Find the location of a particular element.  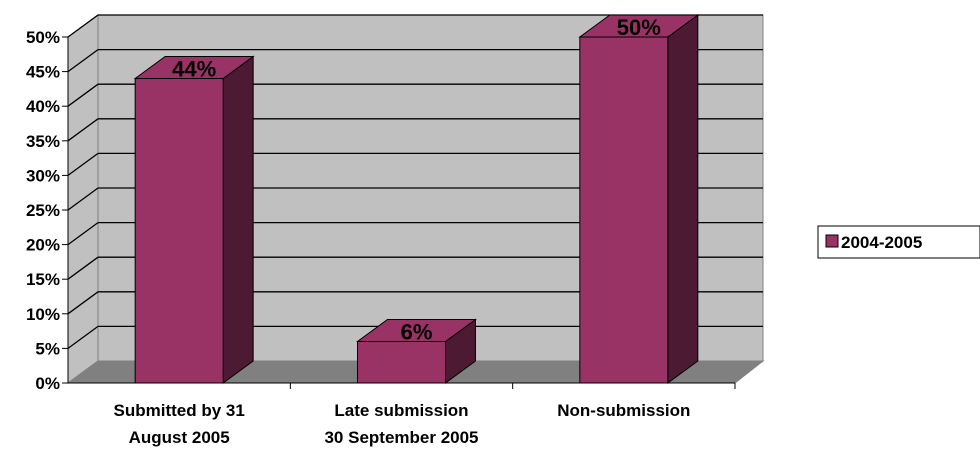

bar: 44% is located at coordinates (194, 219).